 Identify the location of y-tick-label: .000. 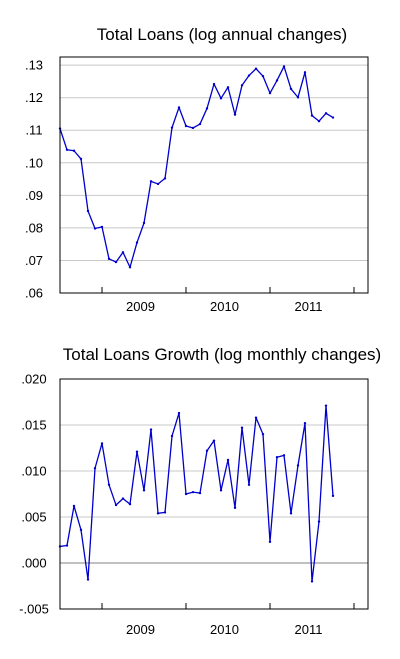
(33, 563).